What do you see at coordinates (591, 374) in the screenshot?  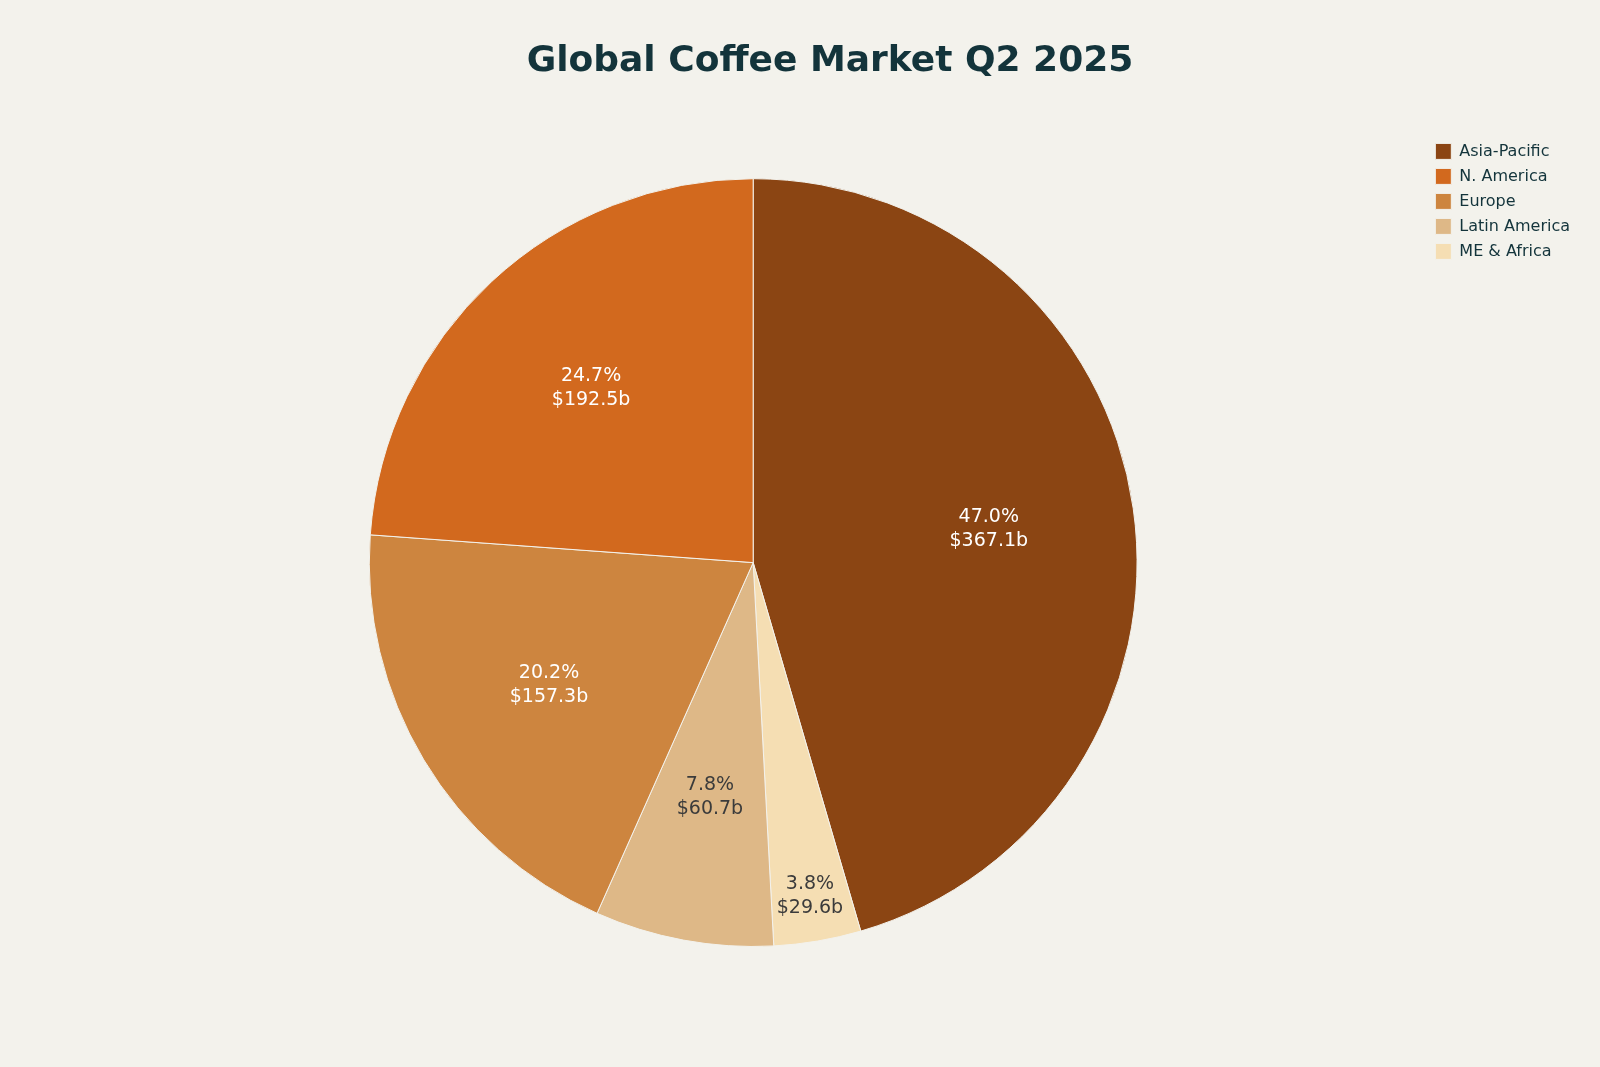 I see `text: 24.7%` at bounding box center [591, 374].